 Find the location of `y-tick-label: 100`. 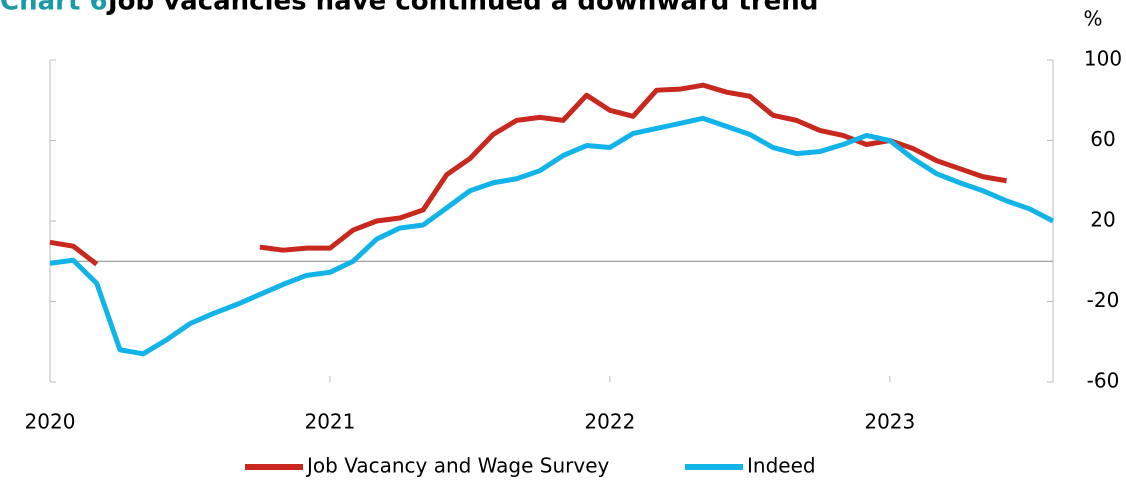

y-tick-label: 100 is located at coordinates (1103, 59).